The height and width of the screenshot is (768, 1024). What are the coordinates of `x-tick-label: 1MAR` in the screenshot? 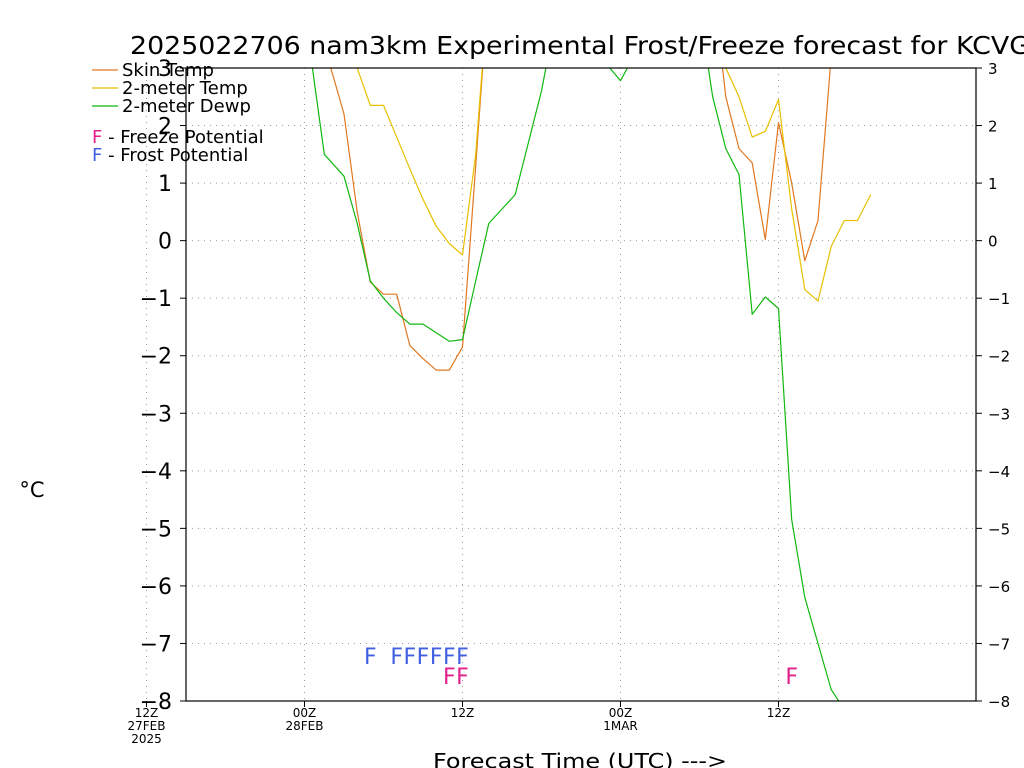 It's located at (620, 726).